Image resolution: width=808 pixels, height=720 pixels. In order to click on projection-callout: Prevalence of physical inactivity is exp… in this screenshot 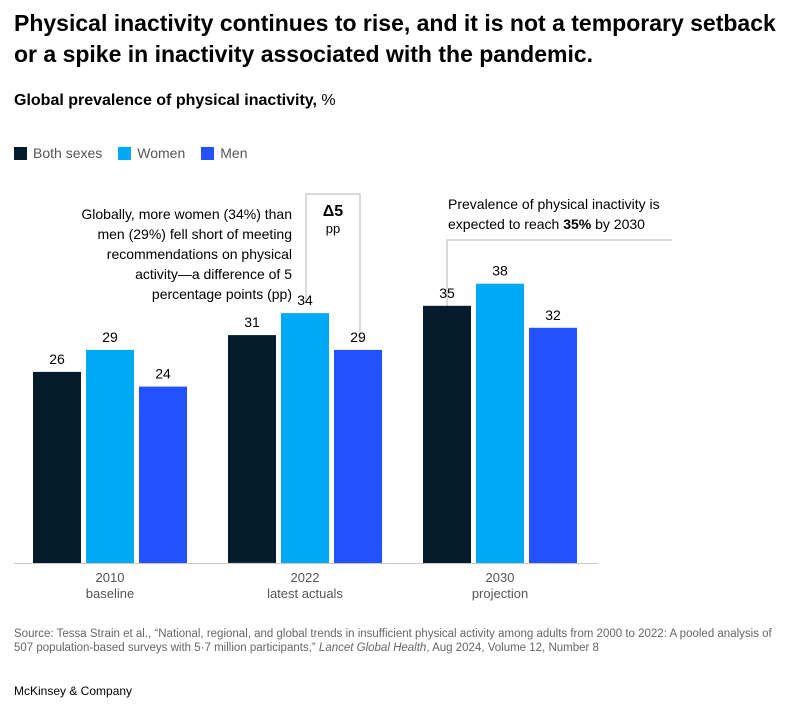, I will do `click(573, 214)`.